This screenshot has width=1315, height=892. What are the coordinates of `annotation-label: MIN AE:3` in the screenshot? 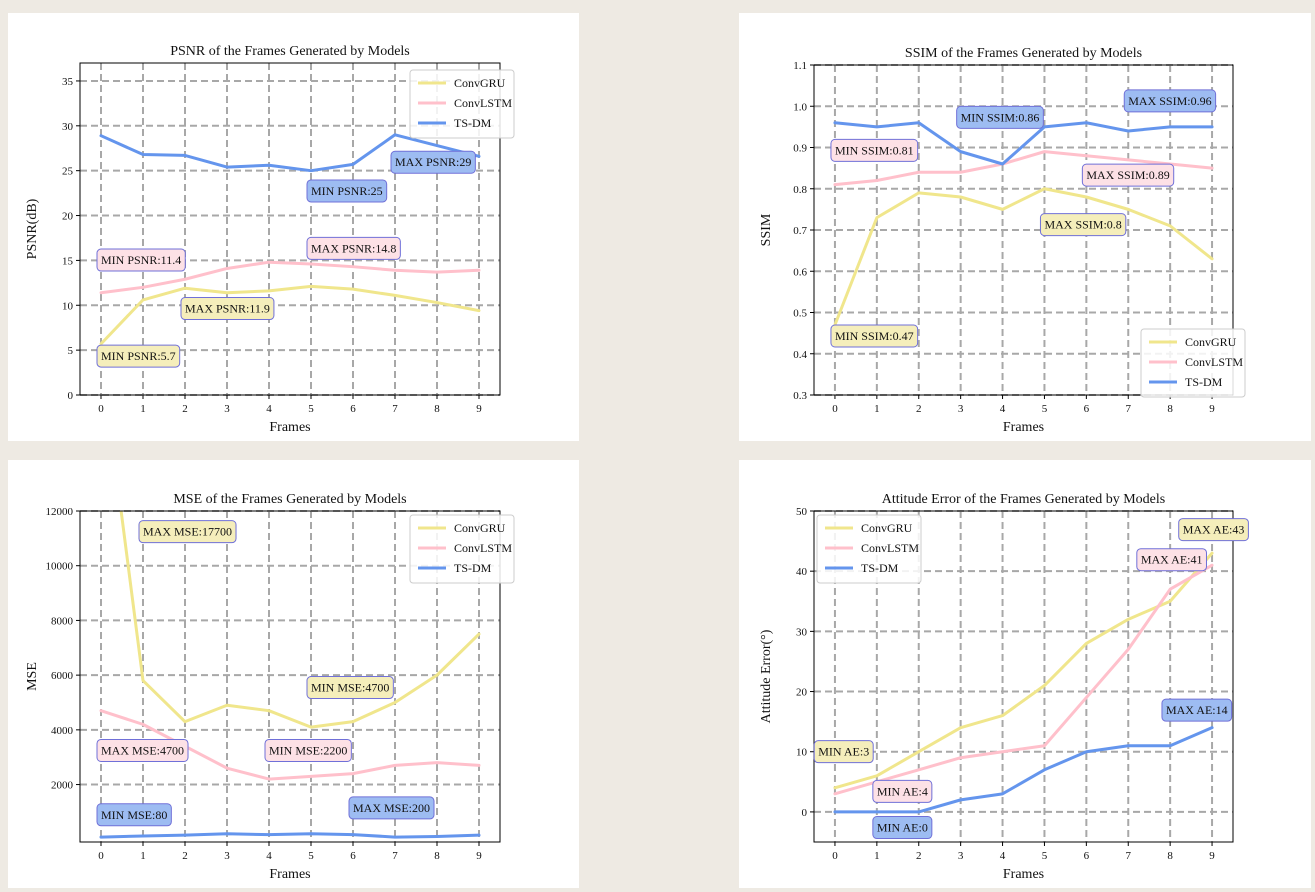 It's located at (843, 752).